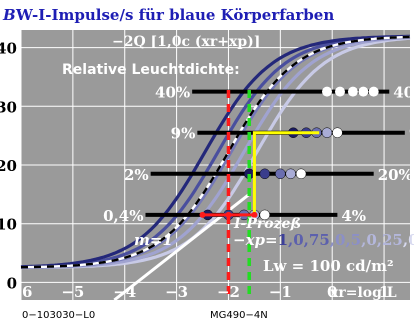 This screenshot has height=325, width=414. What do you see at coordinates (8, 107) in the screenshot?
I see `y-tick-label: 30` at bounding box center [8, 107].